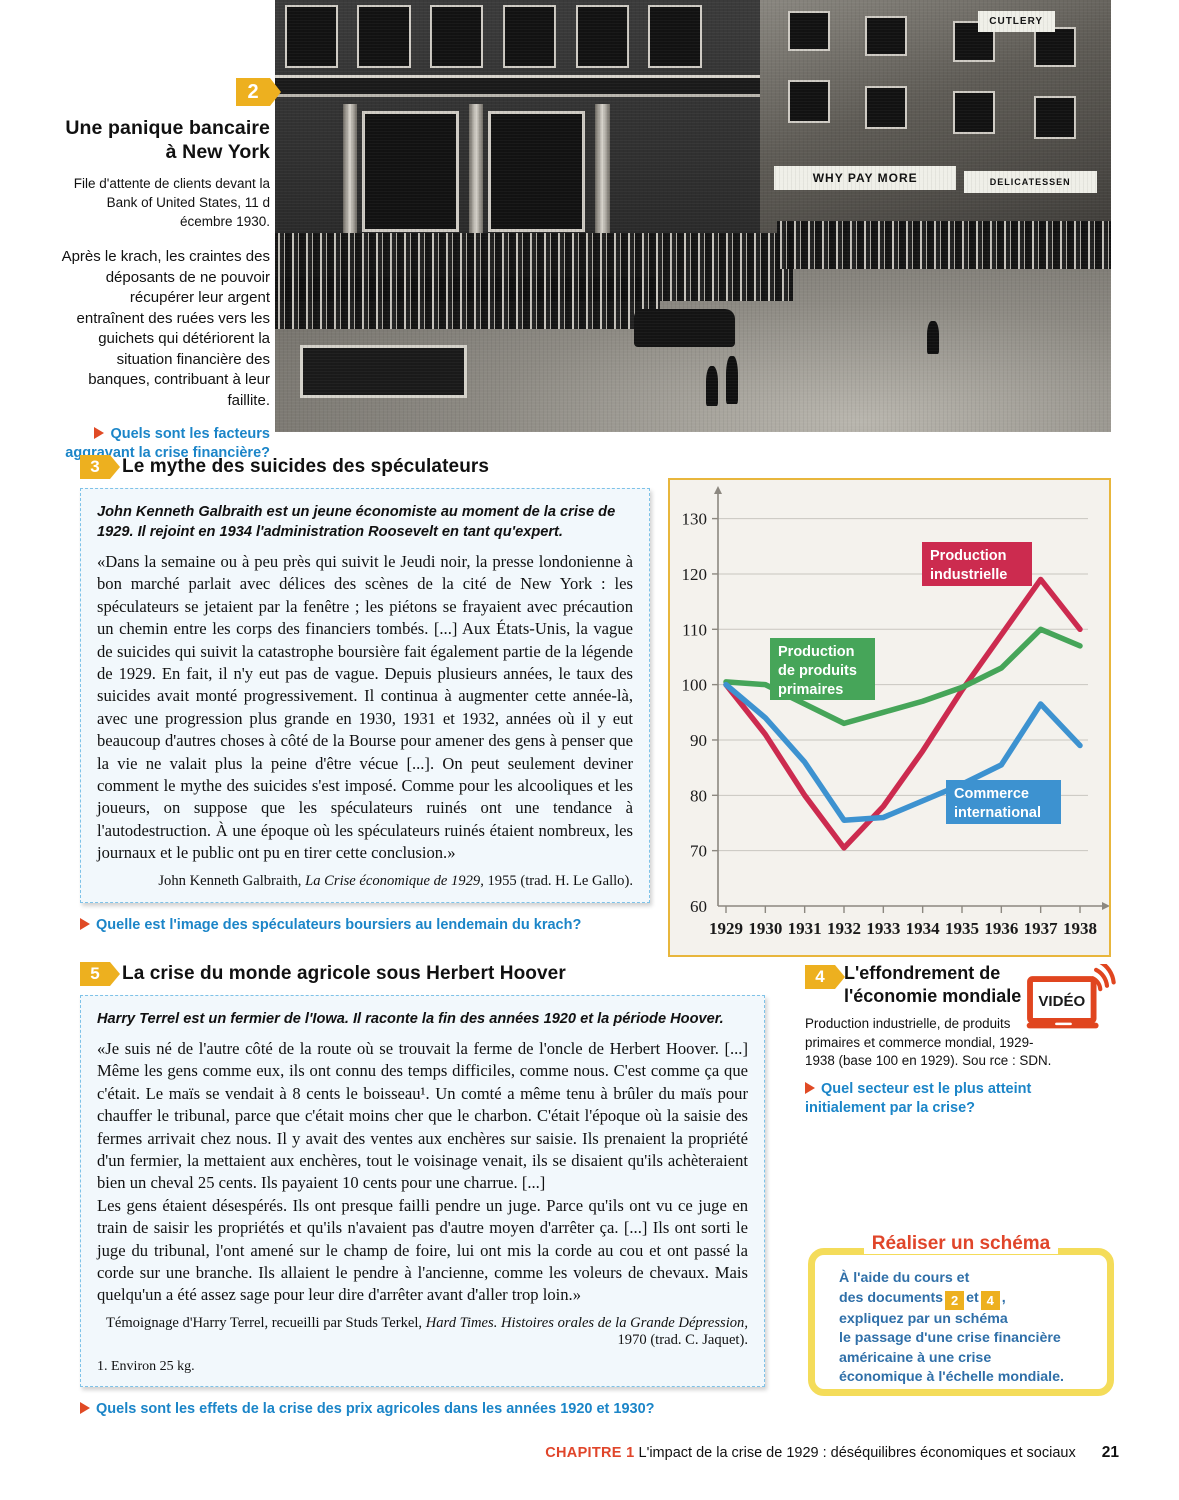 The height and width of the screenshot is (1500, 1179). I want to click on doc-number-badge-4: 4, so click(825, 977).